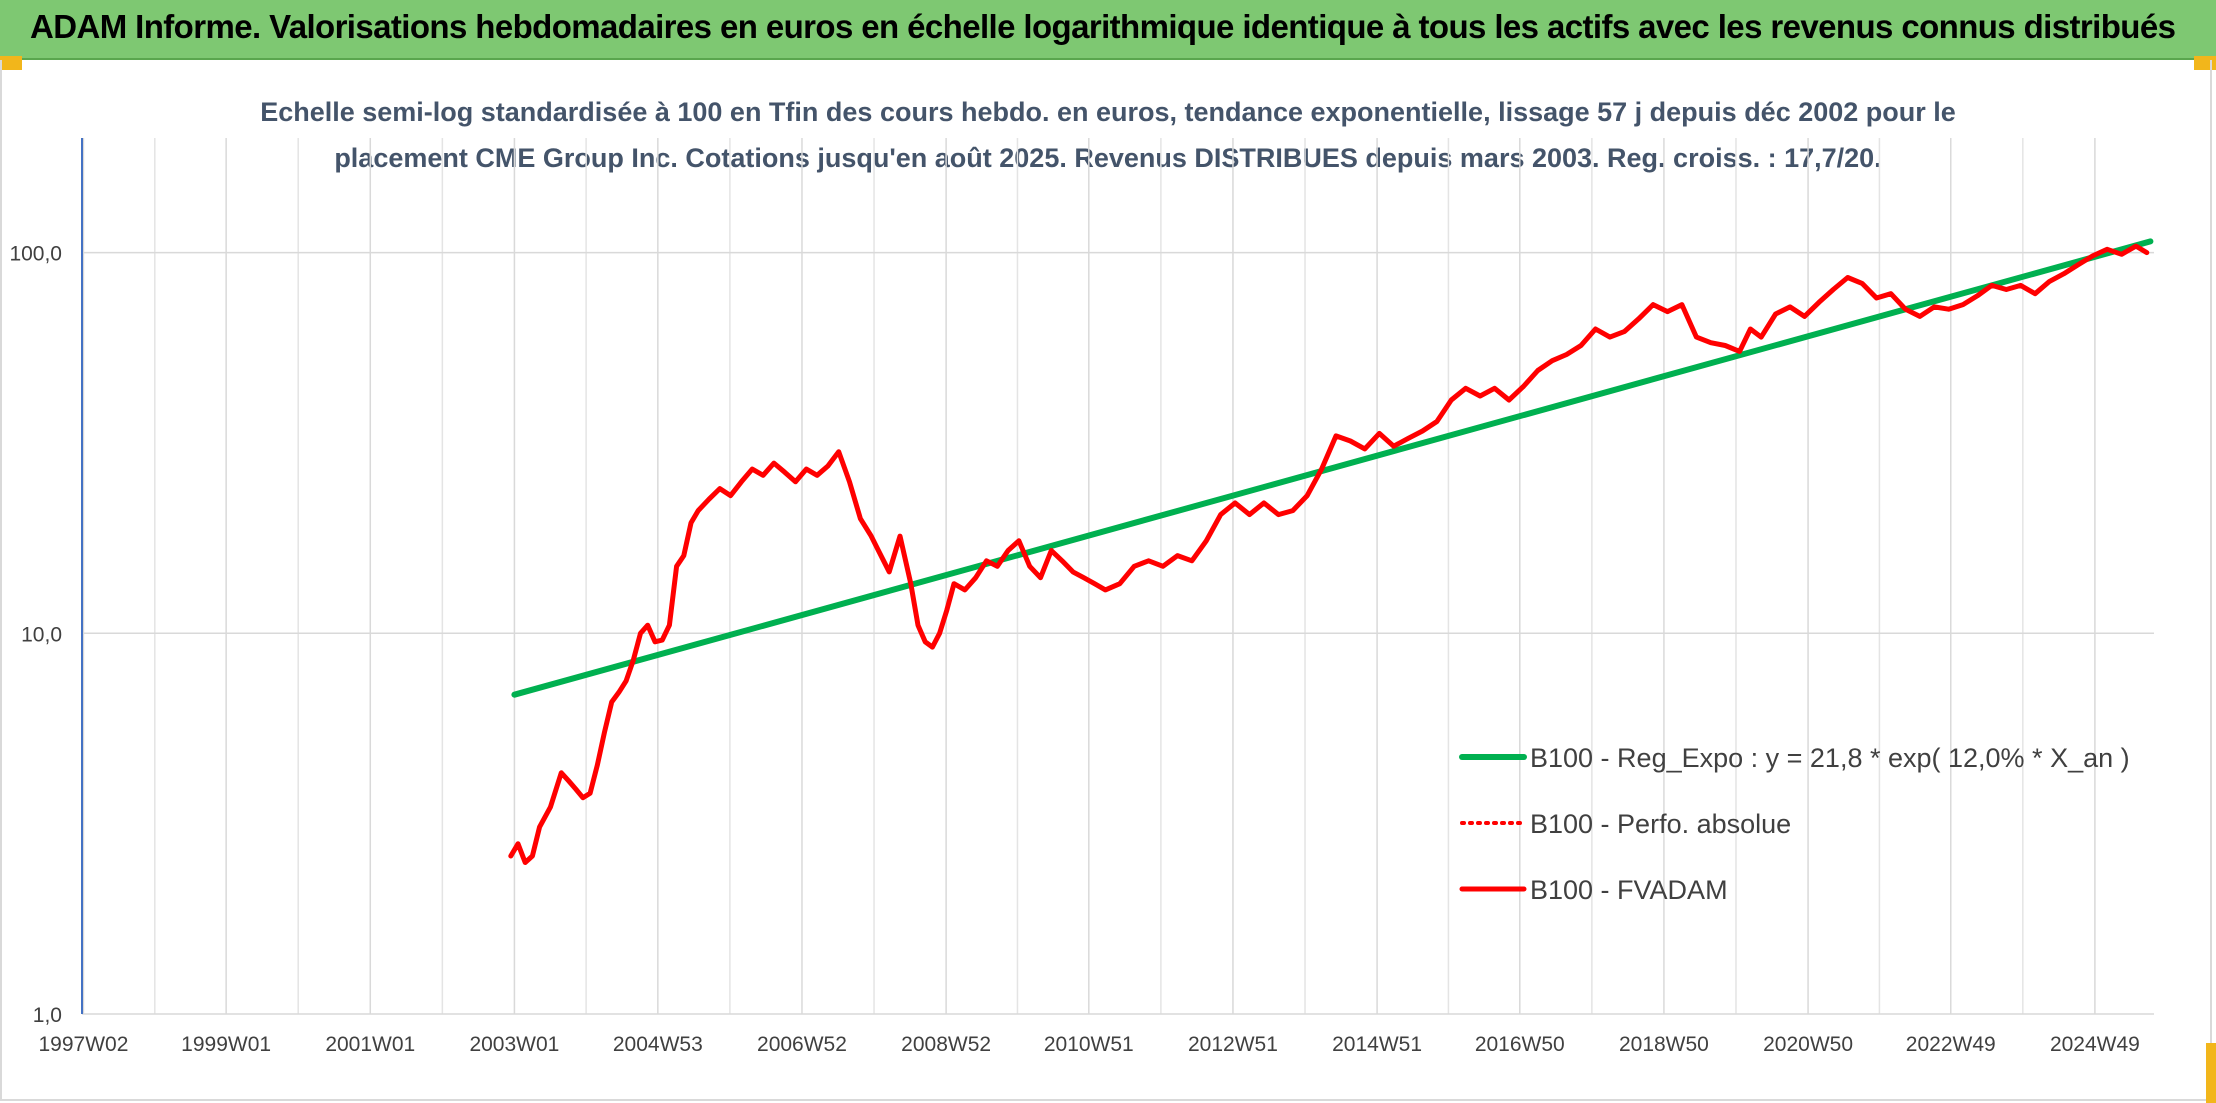 This screenshot has width=2216, height=1103. I want to click on corner-marker-left, so click(11, 63).